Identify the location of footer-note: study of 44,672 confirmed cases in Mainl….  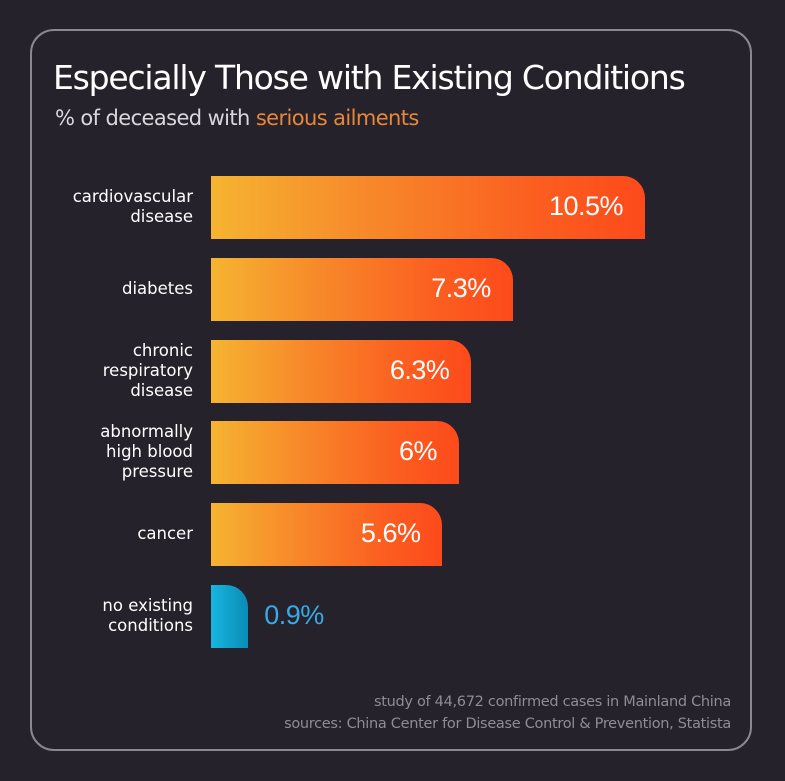
(552, 702).